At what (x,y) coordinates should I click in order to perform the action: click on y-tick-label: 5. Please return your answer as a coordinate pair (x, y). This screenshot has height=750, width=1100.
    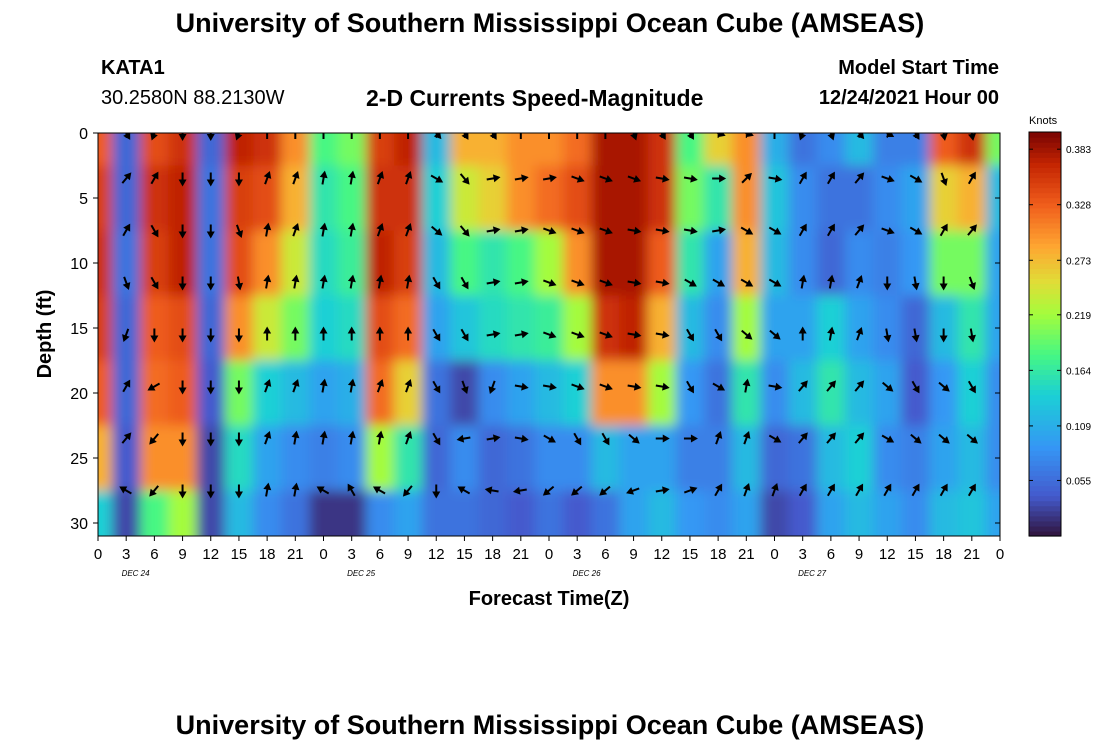
    Looking at the image, I should click on (83, 199).